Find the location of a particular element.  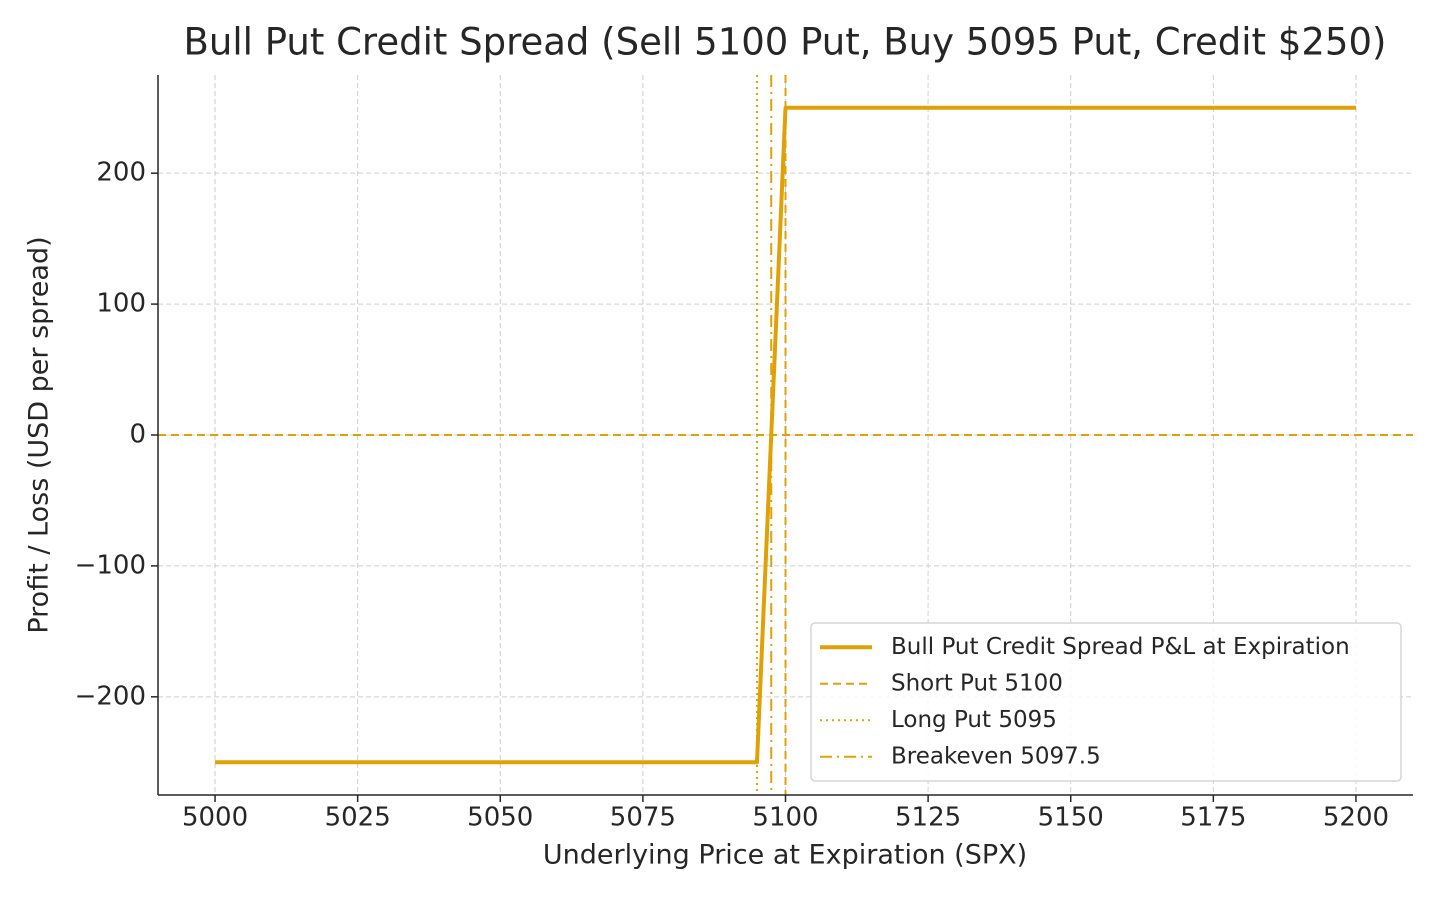

y-tick-label: −100 is located at coordinates (110, 565).